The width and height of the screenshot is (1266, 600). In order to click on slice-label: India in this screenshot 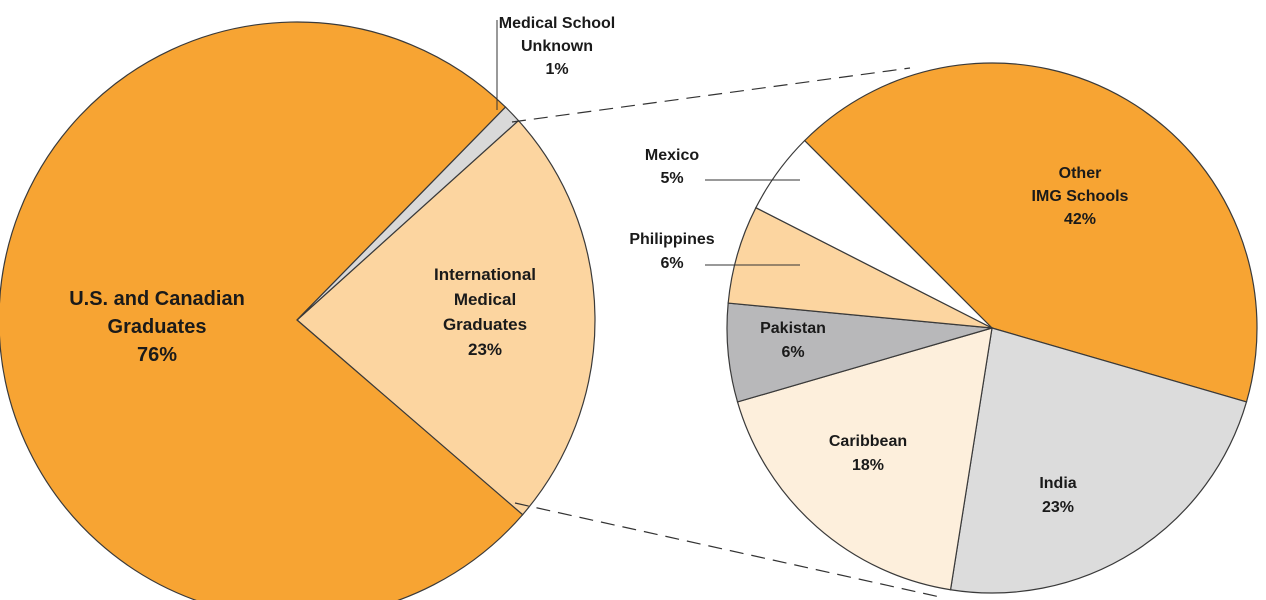, I will do `click(1057, 483)`.